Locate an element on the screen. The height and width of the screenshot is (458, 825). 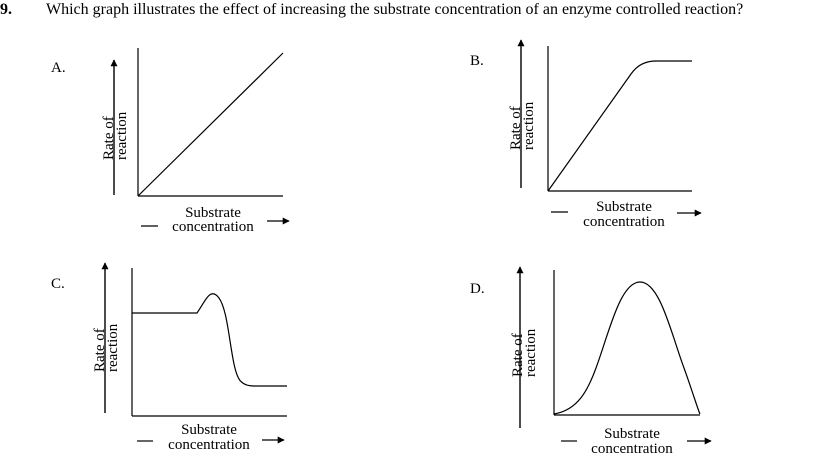
graph-d: Rate of reaction Substrate concentration is located at coordinates (611, 361).